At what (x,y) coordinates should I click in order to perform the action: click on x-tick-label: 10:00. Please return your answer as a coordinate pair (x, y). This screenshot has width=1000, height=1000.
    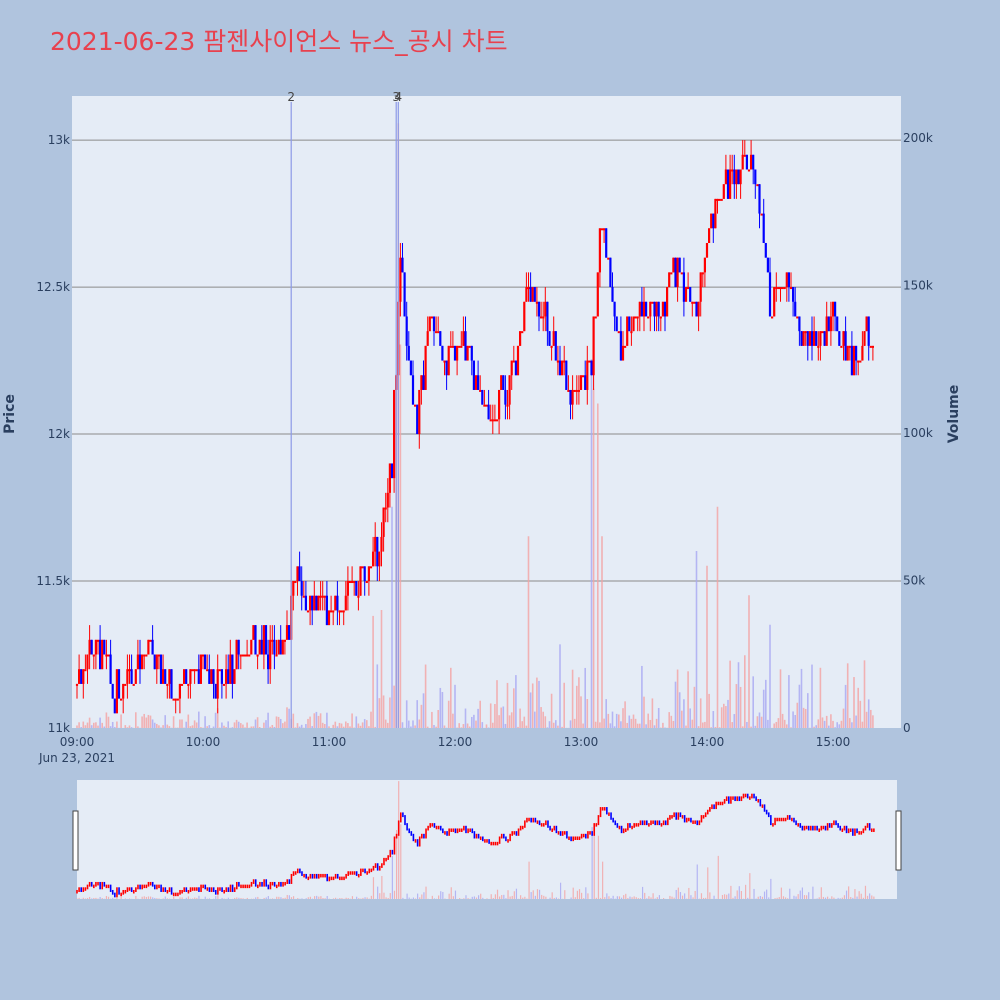
    Looking at the image, I should click on (203, 742).